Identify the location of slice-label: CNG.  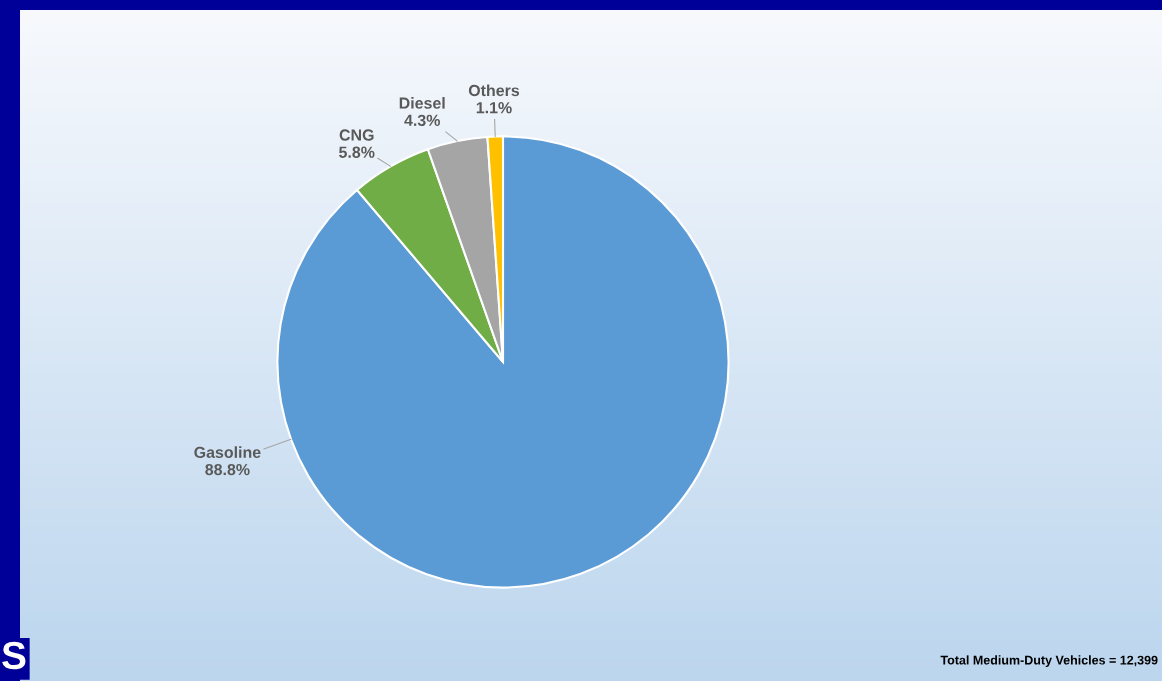
(356, 135).